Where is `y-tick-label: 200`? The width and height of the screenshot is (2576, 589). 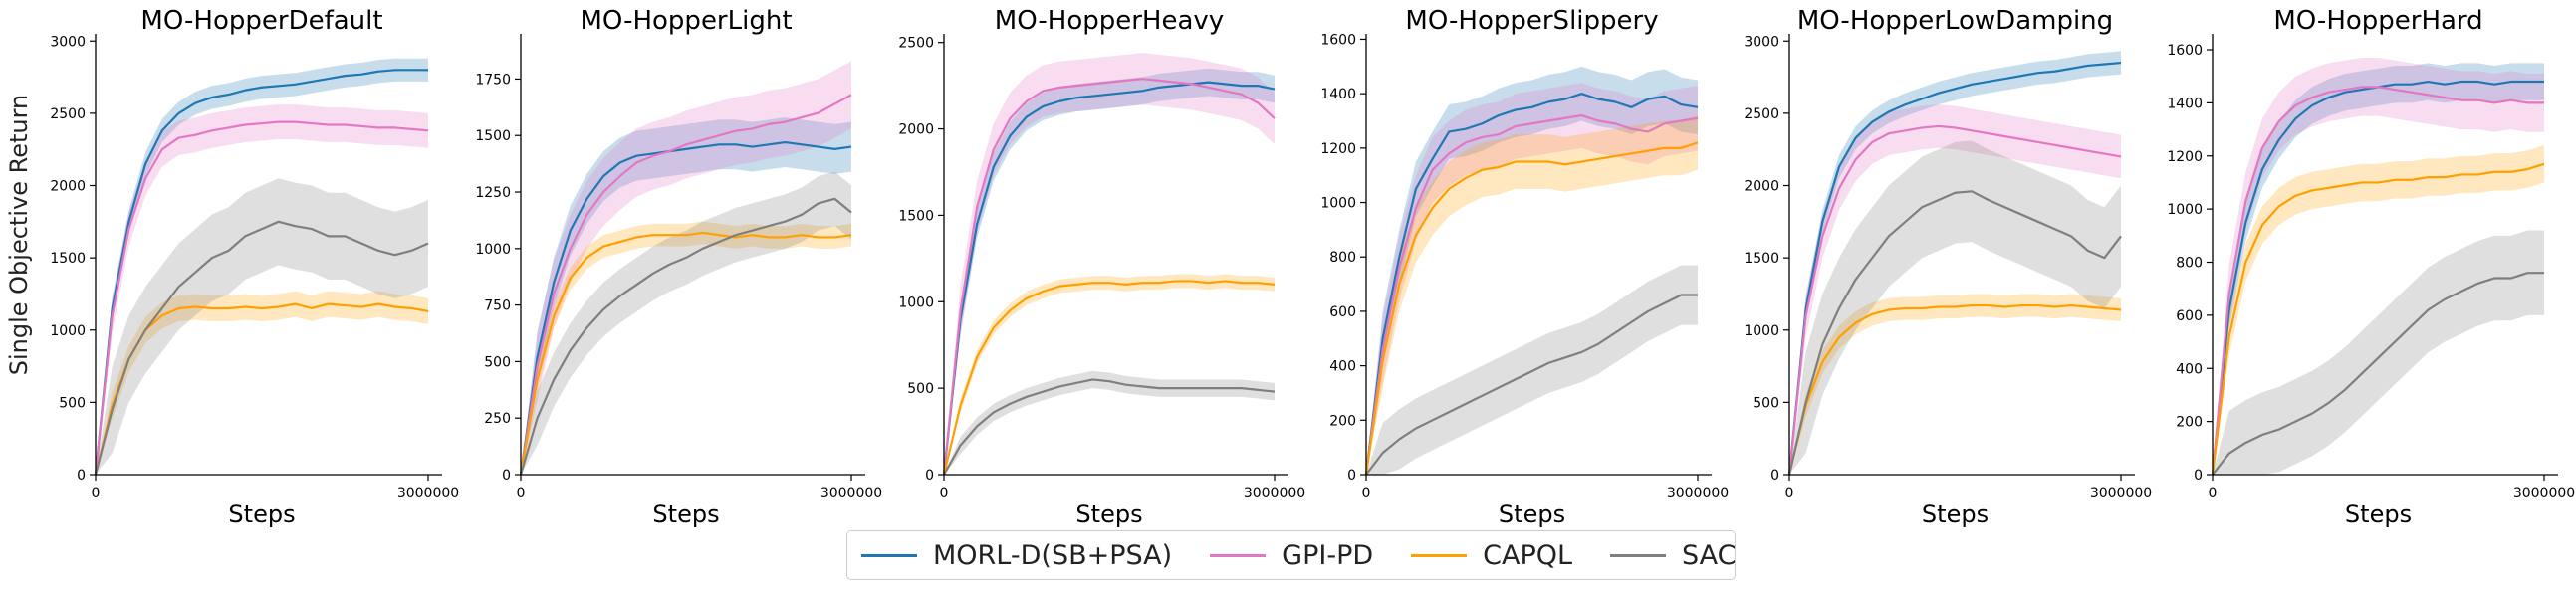 y-tick-label: 200 is located at coordinates (2189, 423).